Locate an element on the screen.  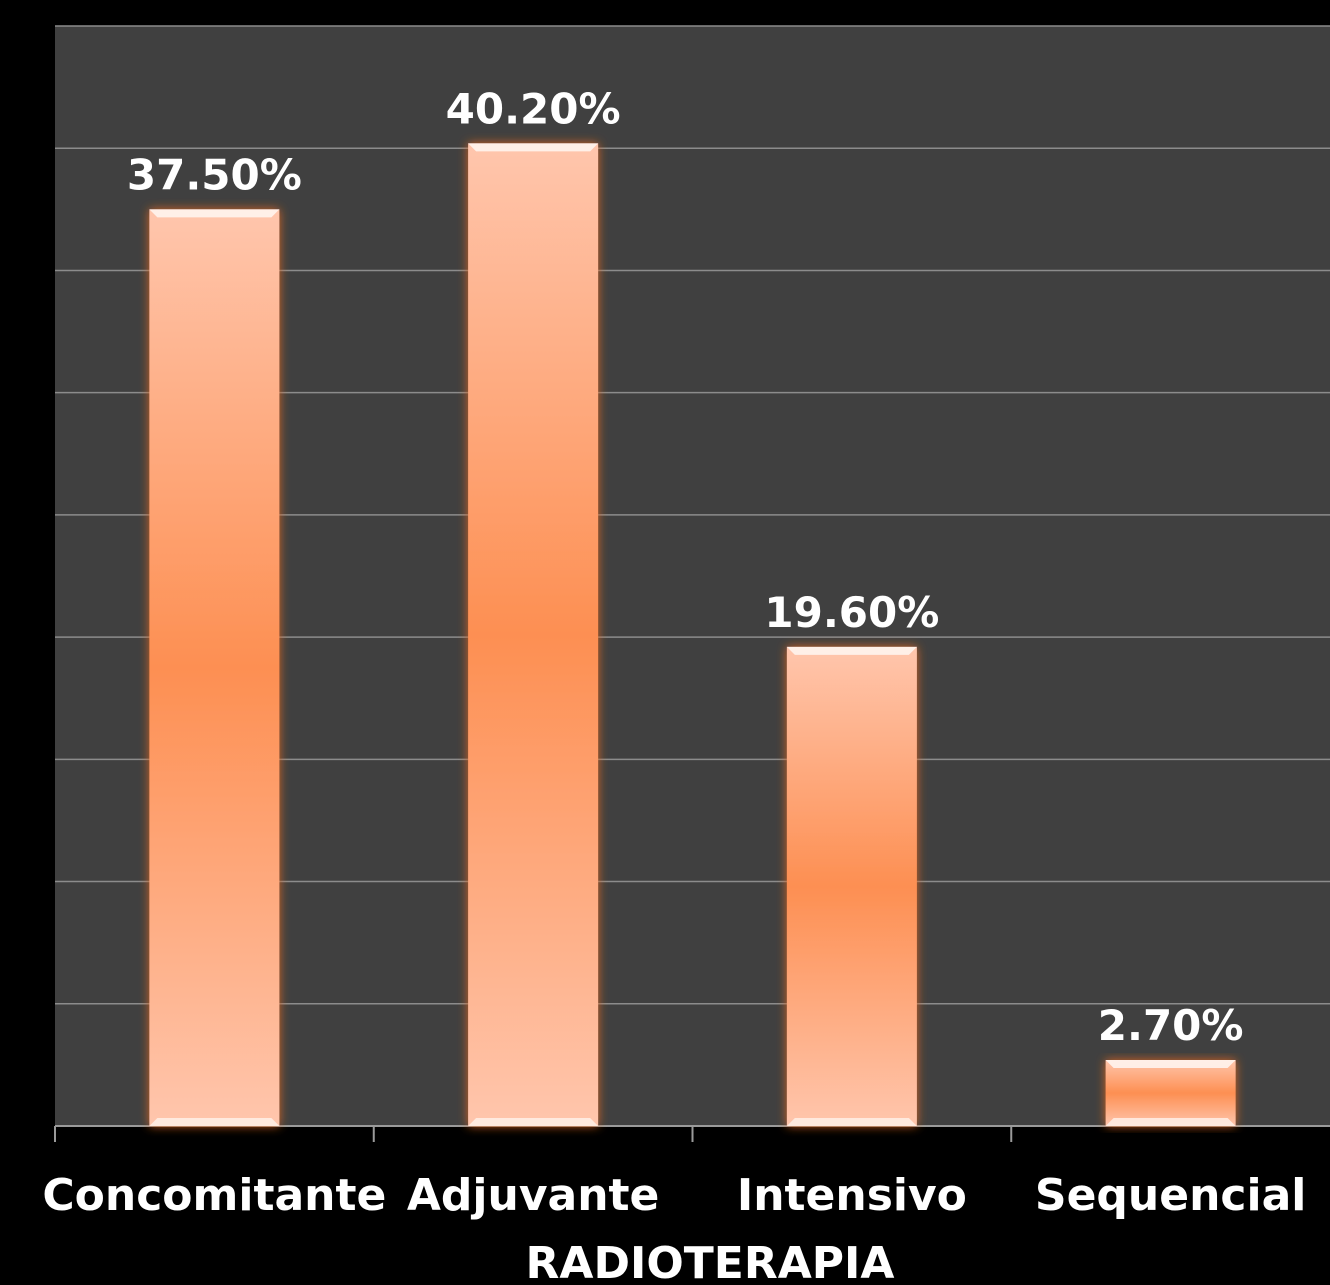
bar-concomitante is located at coordinates (214, 668).